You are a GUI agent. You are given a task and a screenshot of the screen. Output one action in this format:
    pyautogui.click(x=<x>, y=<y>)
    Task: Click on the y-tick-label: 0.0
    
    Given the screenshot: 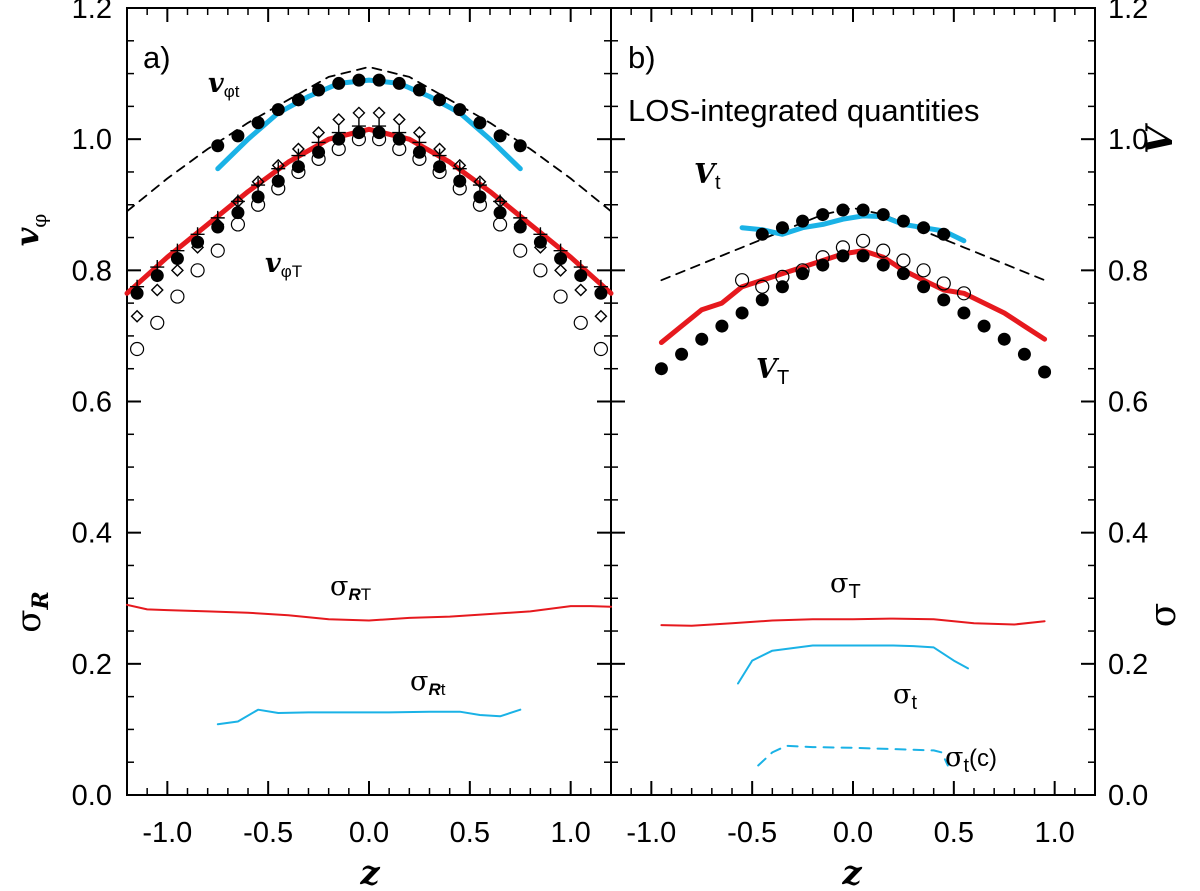 What is the action you would take?
    pyautogui.click(x=1128, y=796)
    